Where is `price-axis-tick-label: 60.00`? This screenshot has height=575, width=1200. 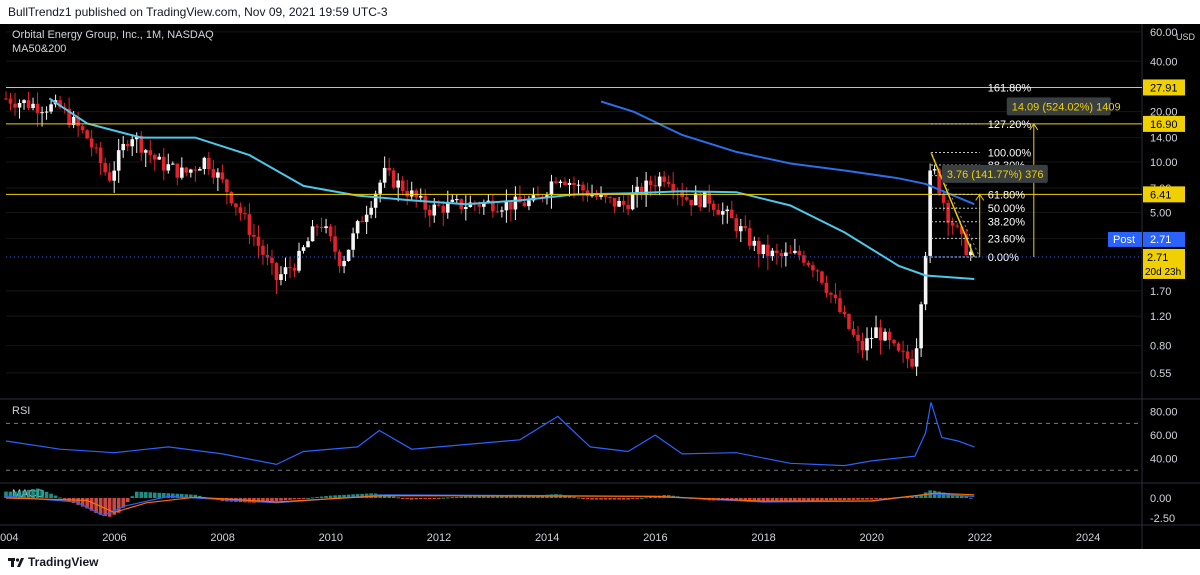
price-axis-tick-label: 60.00 is located at coordinates (1164, 33).